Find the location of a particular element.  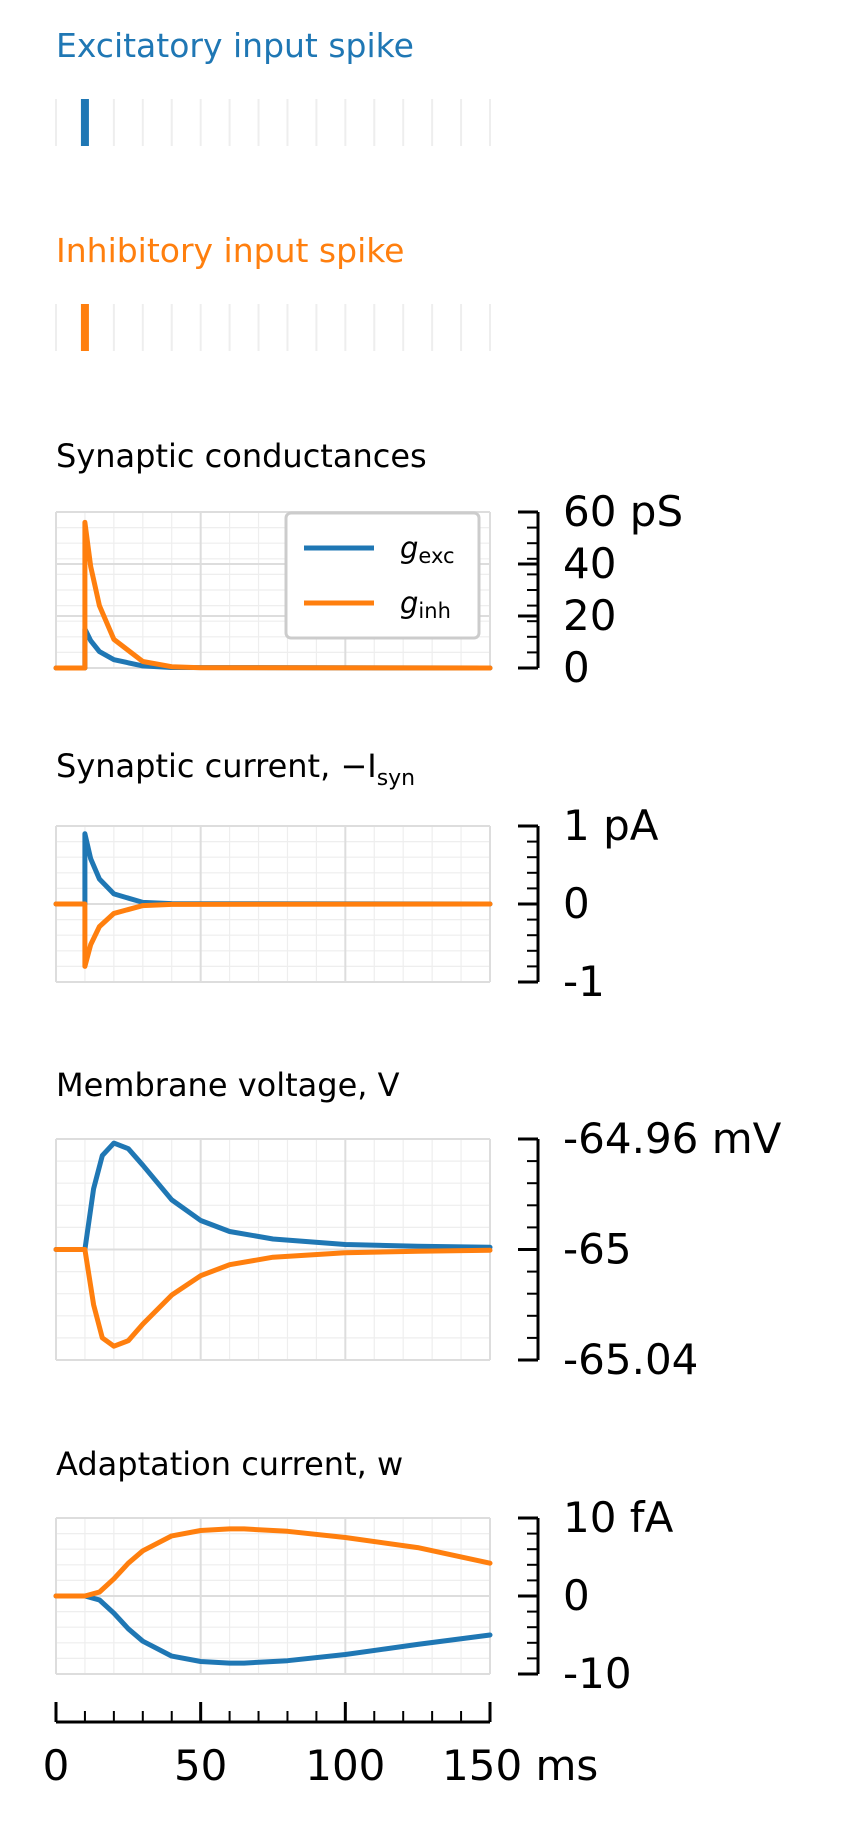

y-tick-label: -10 is located at coordinates (597, 1673).